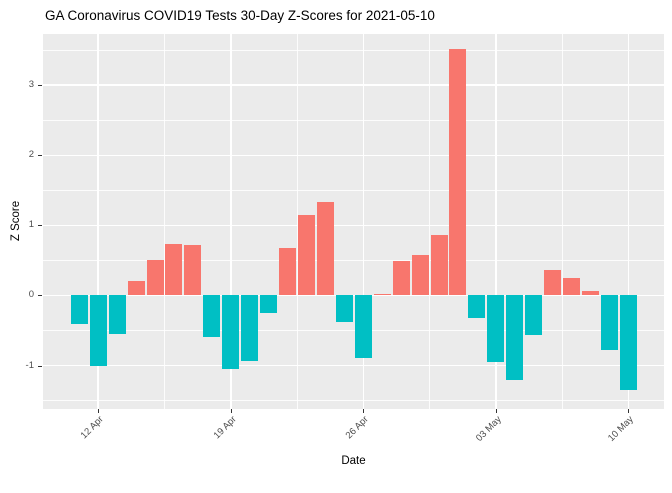 The height and width of the screenshot is (493, 672). What do you see at coordinates (31, 155) in the screenshot?
I see `y-tick-label: 2` at bounding box center [31, 155].